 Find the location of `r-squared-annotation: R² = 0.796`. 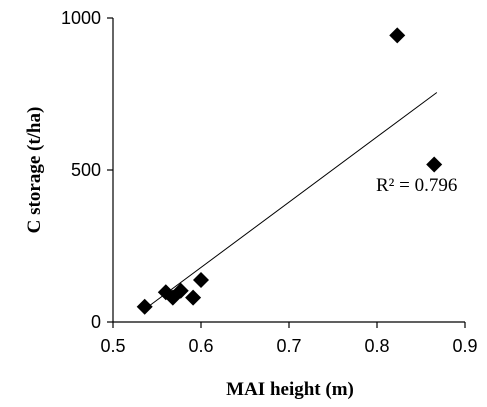

r-squared-annotation: R² = 0.796 is located at coordinates (416, 185).